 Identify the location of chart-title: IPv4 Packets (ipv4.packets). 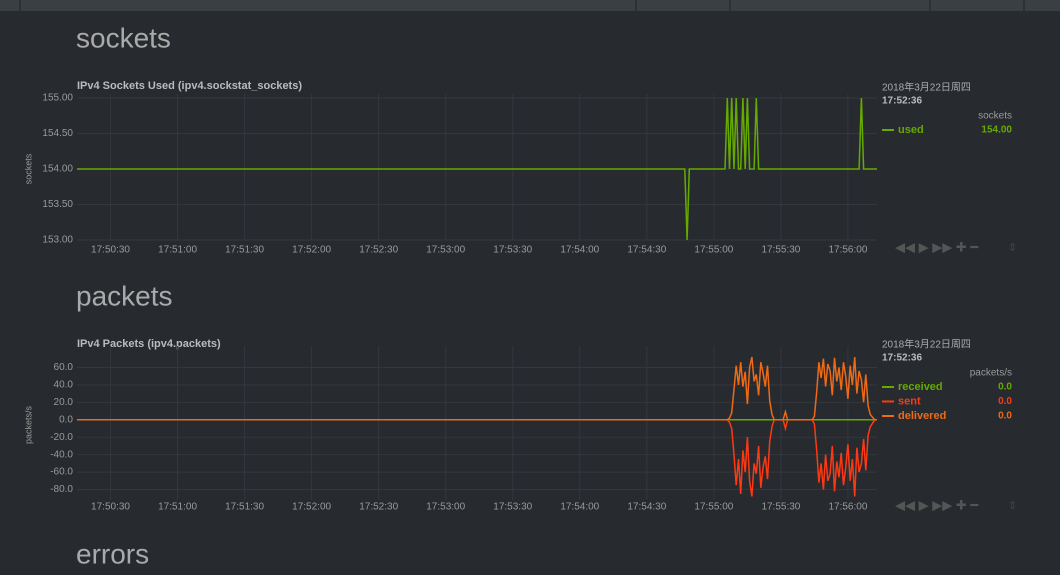
(149, 344).